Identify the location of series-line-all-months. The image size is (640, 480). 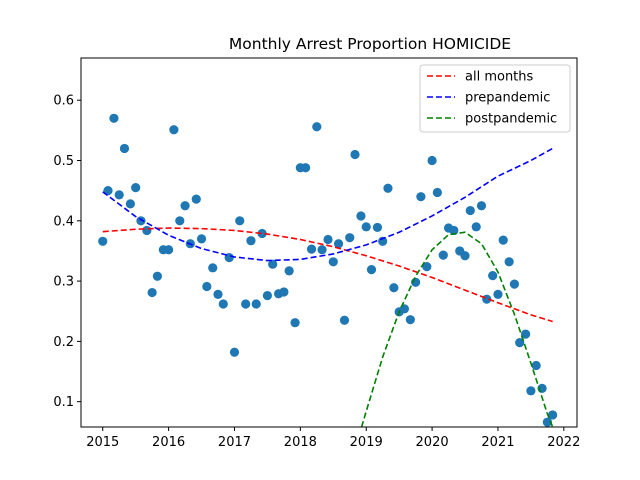
(327, 275).